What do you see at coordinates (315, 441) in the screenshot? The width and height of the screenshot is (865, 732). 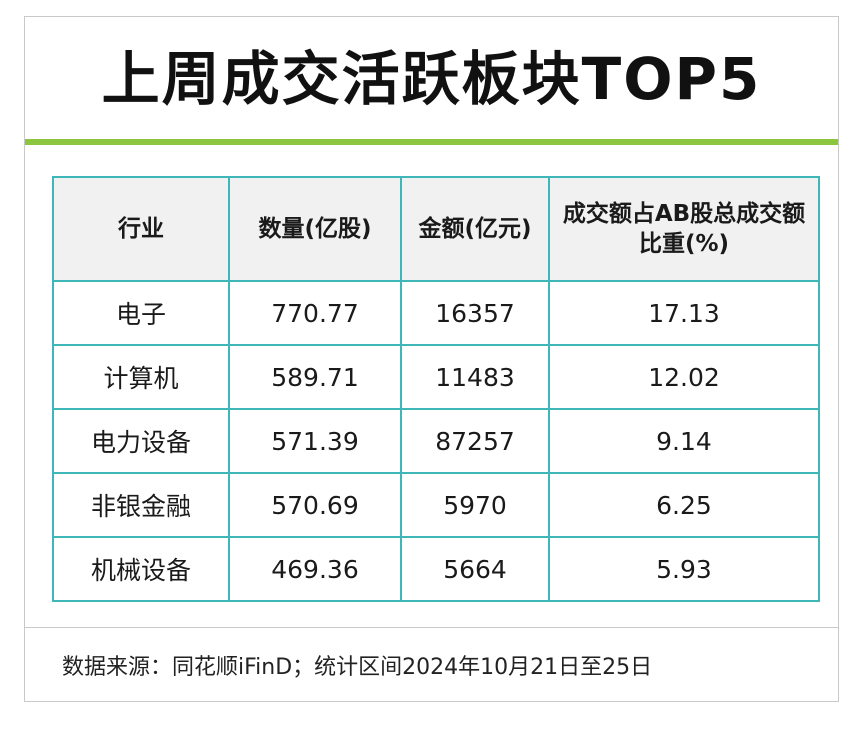 I see `cell-volume: 571.39` at bounding box center [315, 441].